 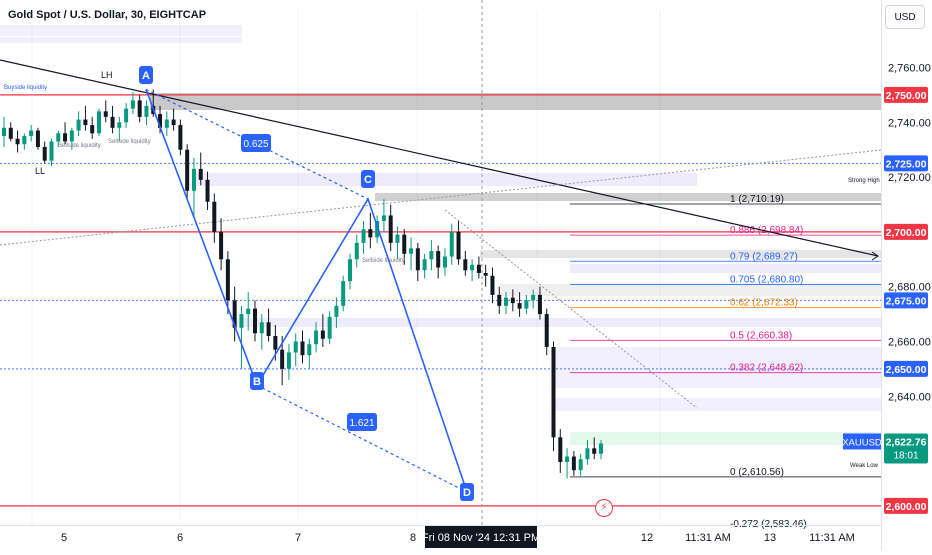 I want to click on price-label-text: 2,675.00, so click(x=906, y=301).